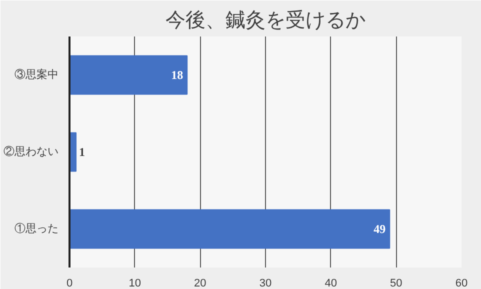 Image resolution: width=481 pixels, height=289 pixels. What do you see at coordinates (82, 152) in the screenshot?
I see `data-label: 1` at bounding box center [82, 152].